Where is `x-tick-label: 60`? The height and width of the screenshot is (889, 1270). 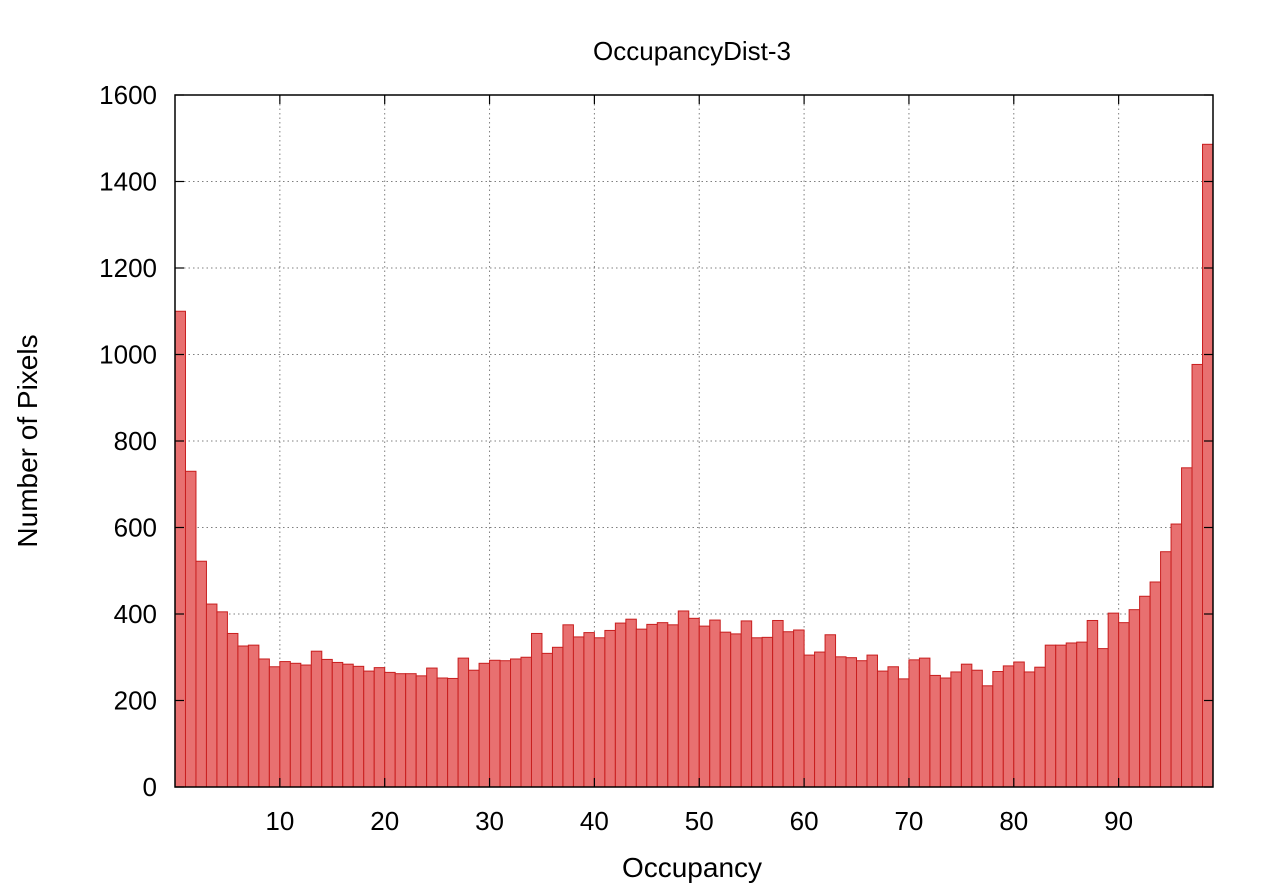
x-tick-label: 60 is located at coordinates (804, 821).